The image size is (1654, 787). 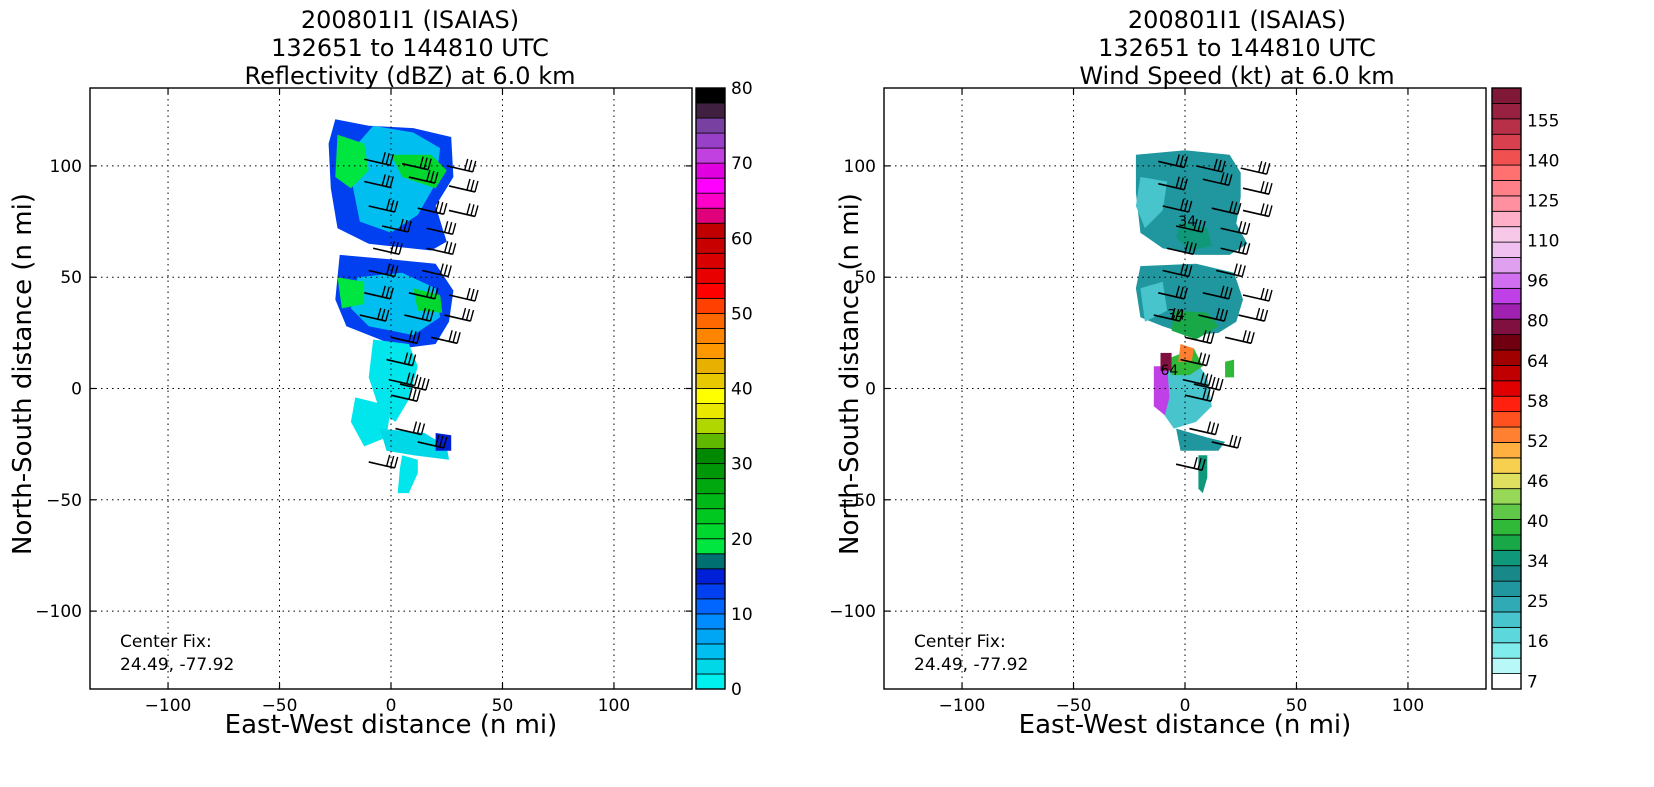 I want to click on colorbar-tick-label: 46, so click(x=1538, y=482).